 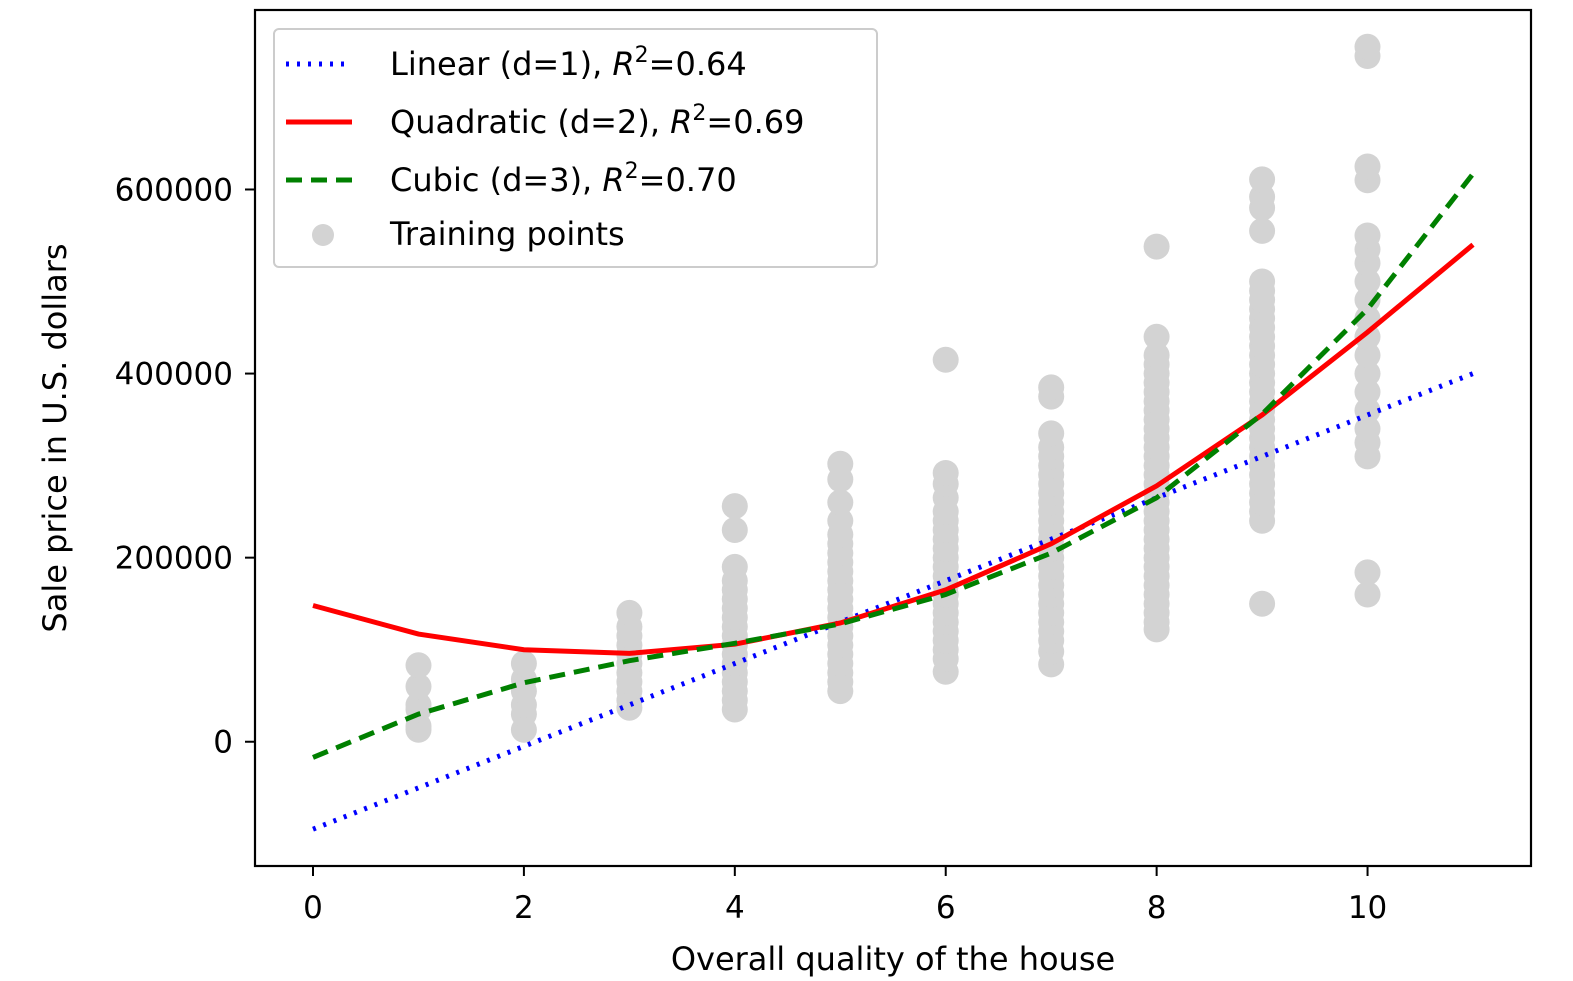 What do you see at coordinates (223, 743) in the screenshot?
I see `y-tick-label: 0` at bounding box center [223, 743].